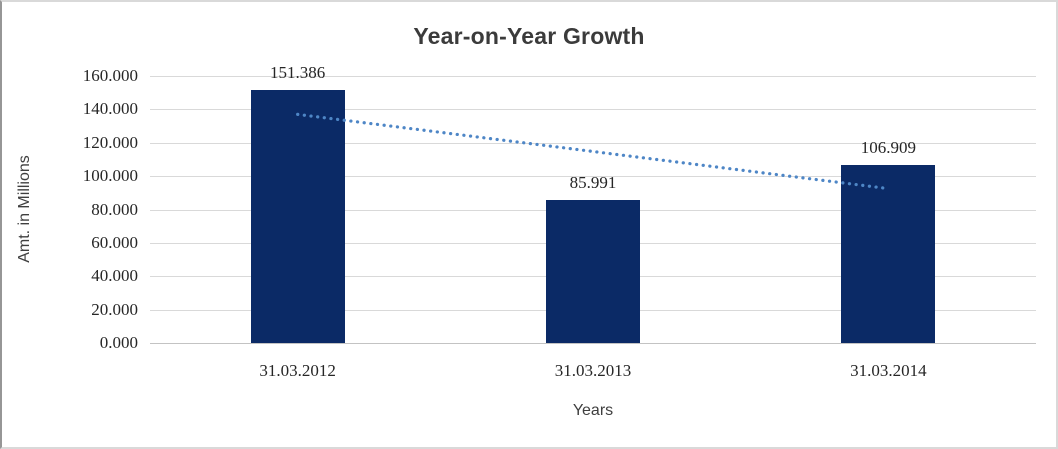  What do you see at coordinates (593, 271) in the screenshot?
I see `bar-31.03.2013` at bounding box center [593, 271].